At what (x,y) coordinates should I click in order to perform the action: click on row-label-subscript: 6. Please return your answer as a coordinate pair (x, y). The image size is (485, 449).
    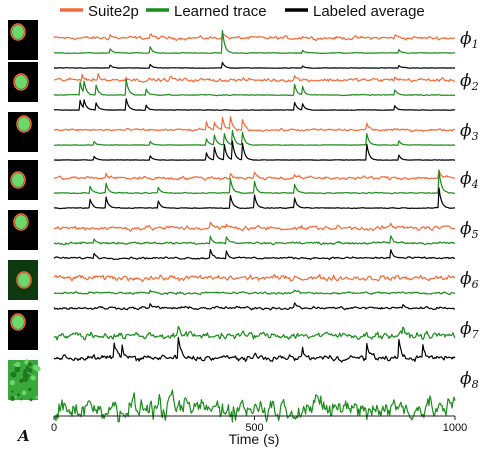
    Looking at the image, I should click on (475, 284).